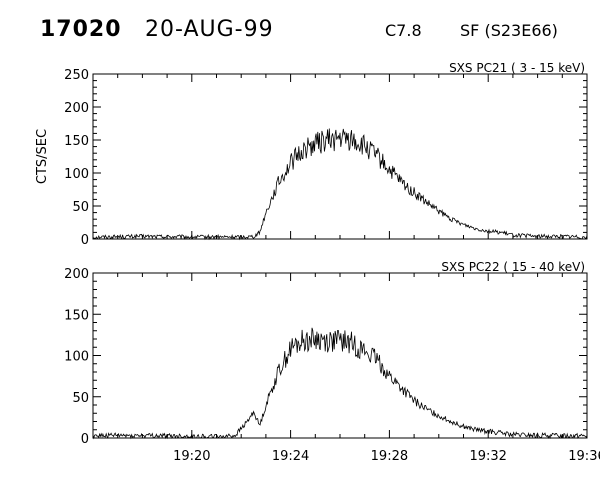  What do you see at coordinates (389, 456) in the screenshot?
I see `panel-2-xtick-label: 19:28` at bounding box center [389, 456].